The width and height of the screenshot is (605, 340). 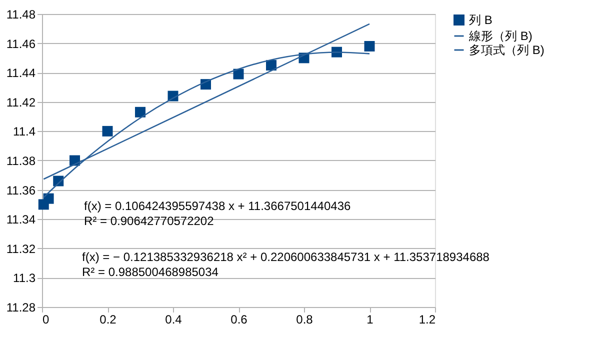 I want to click on y-tick-label: 11.42, so click(x=21, y=102).